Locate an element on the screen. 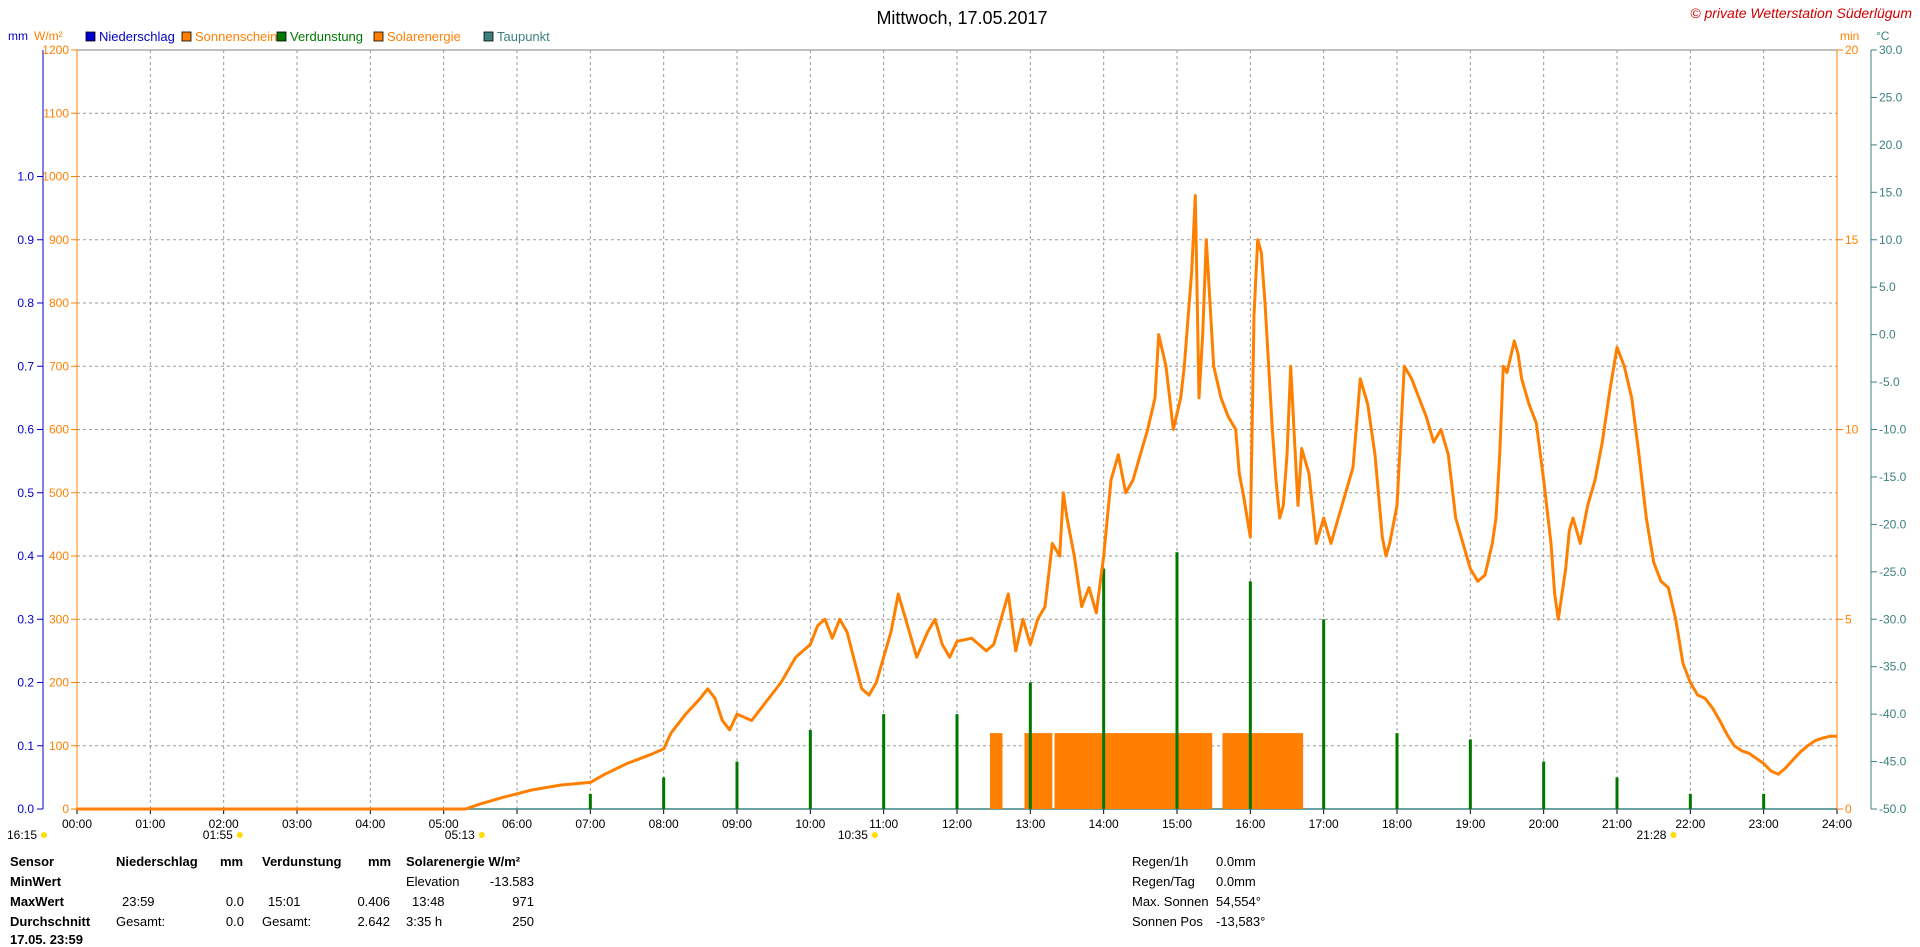 The image size is (1920, 947). chart-title: Mittwoch, 17.05.2017 is located at coordinates (961, 18).